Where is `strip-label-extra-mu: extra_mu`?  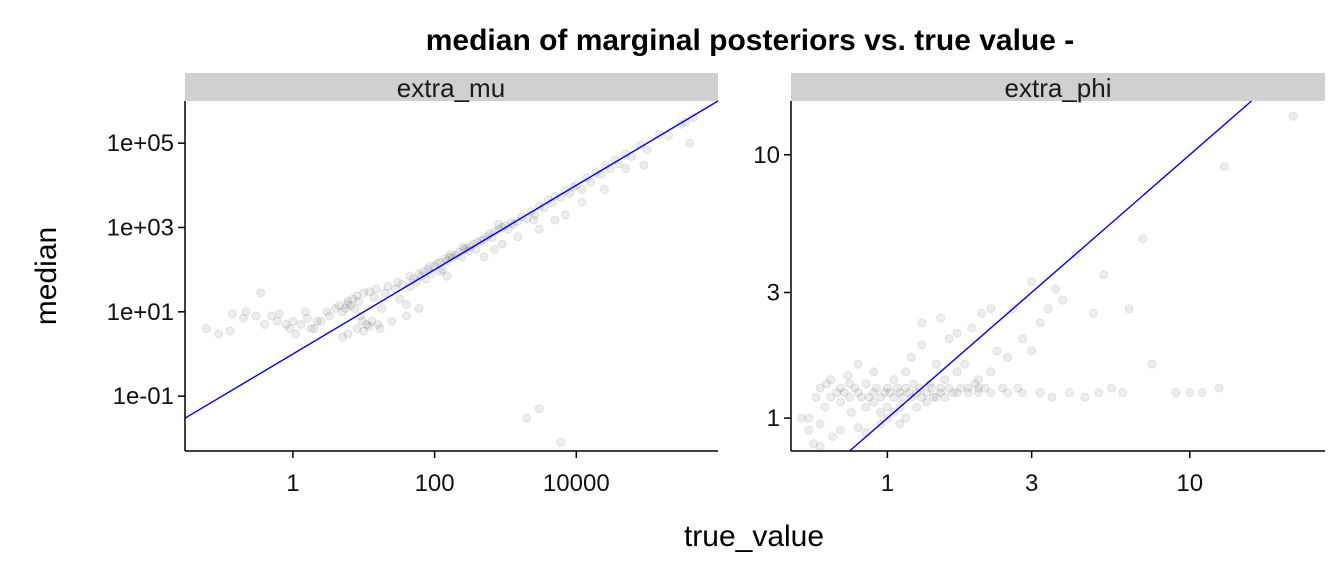
strip-label-extra-mu: extra_mu is located at coordinates (451, 88).